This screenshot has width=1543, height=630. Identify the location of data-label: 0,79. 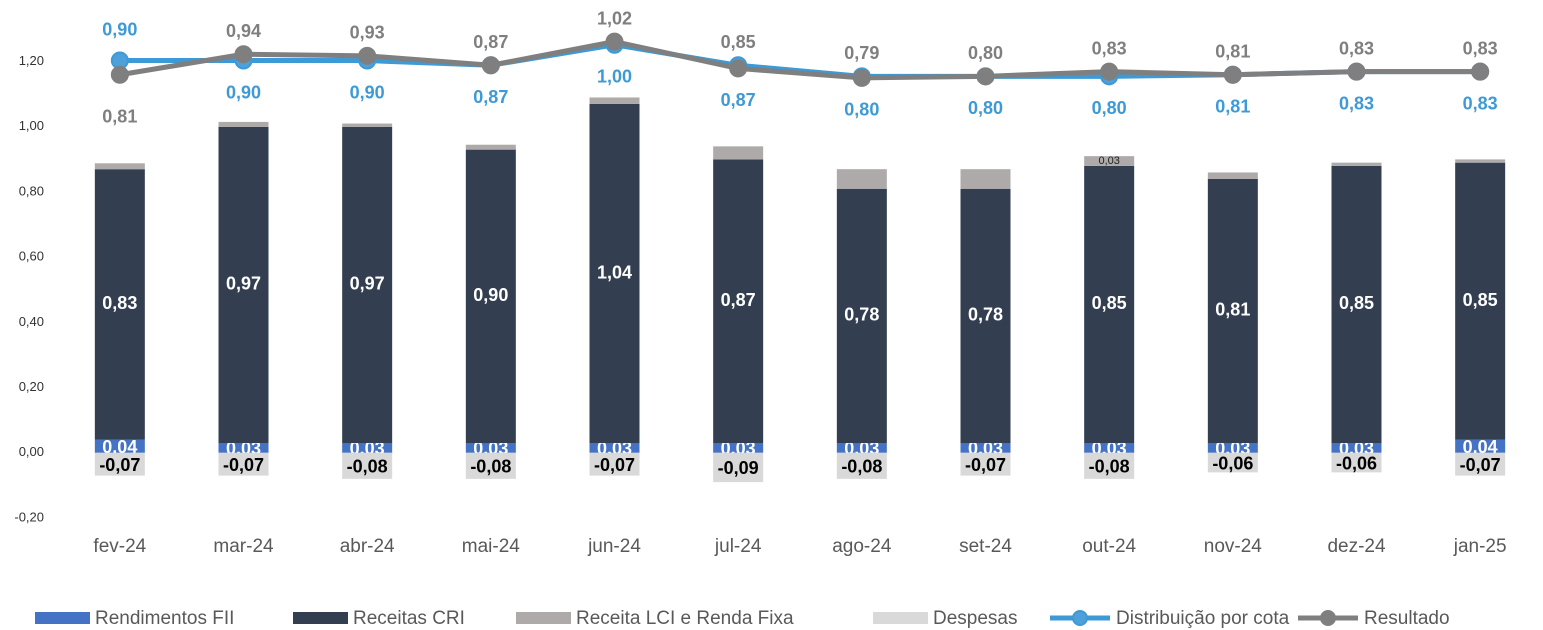
(861, 53).